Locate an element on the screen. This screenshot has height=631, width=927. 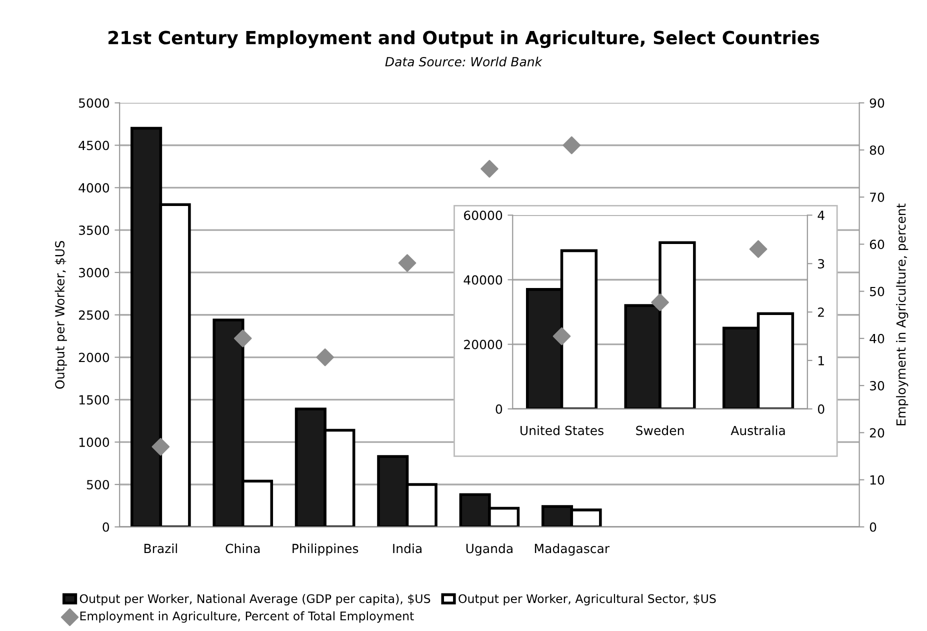
x-tick-label: United States is located at coordinates (562, 431).